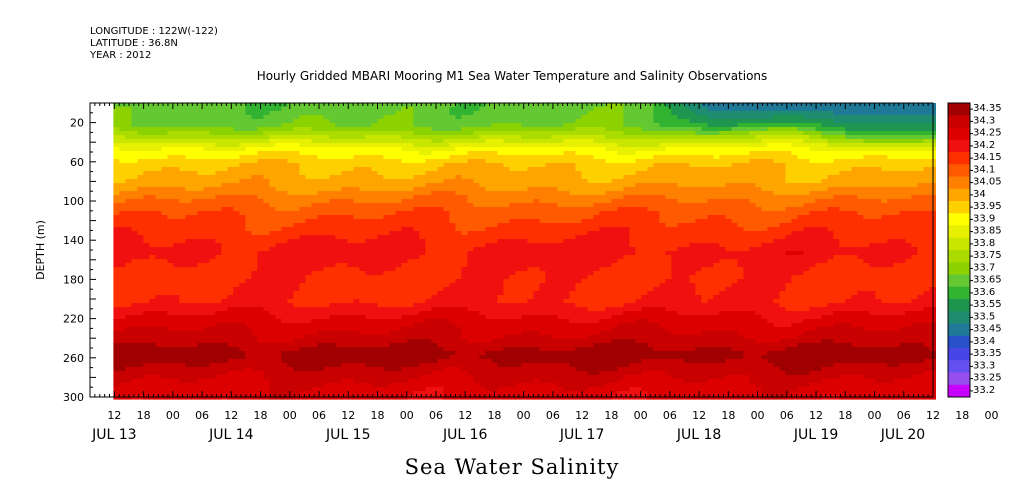  What do you see at coordinates (987, 133) in the screenshot?
I see `colorbar-label: 34.25` at bounding box center [987, 133].